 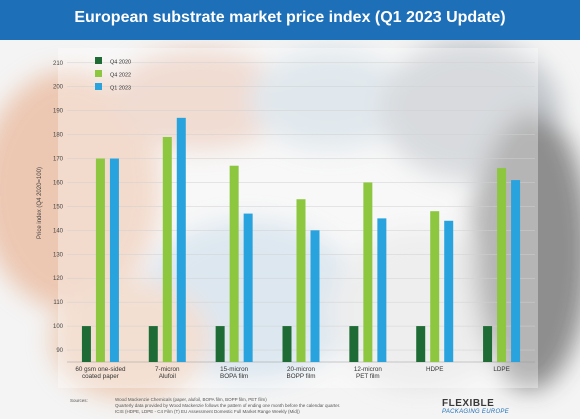 I want to click on x-tick-label: 20-micron, so click(x=301, y=369).